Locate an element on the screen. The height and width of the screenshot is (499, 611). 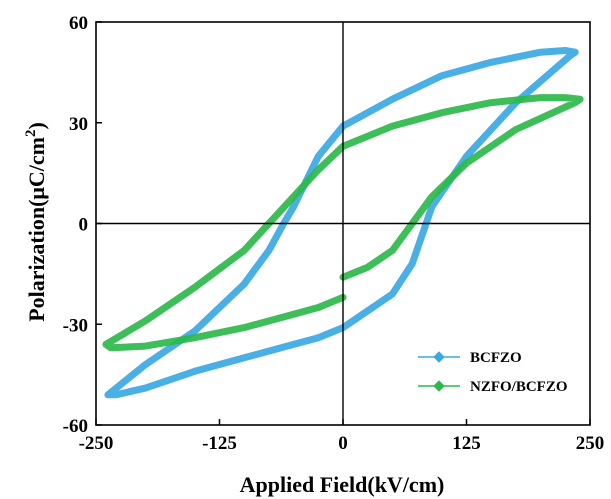
x-tick-label: -250 is located at coordinates (96, 443).